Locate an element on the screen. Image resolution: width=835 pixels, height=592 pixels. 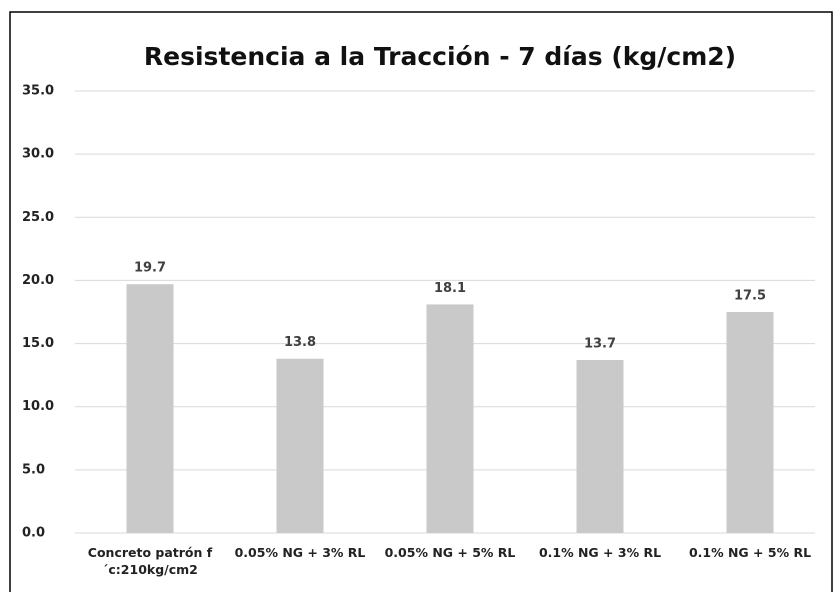
x-tick-label: 0.05% NG + 3% RL is located at coordinates (300, 552).